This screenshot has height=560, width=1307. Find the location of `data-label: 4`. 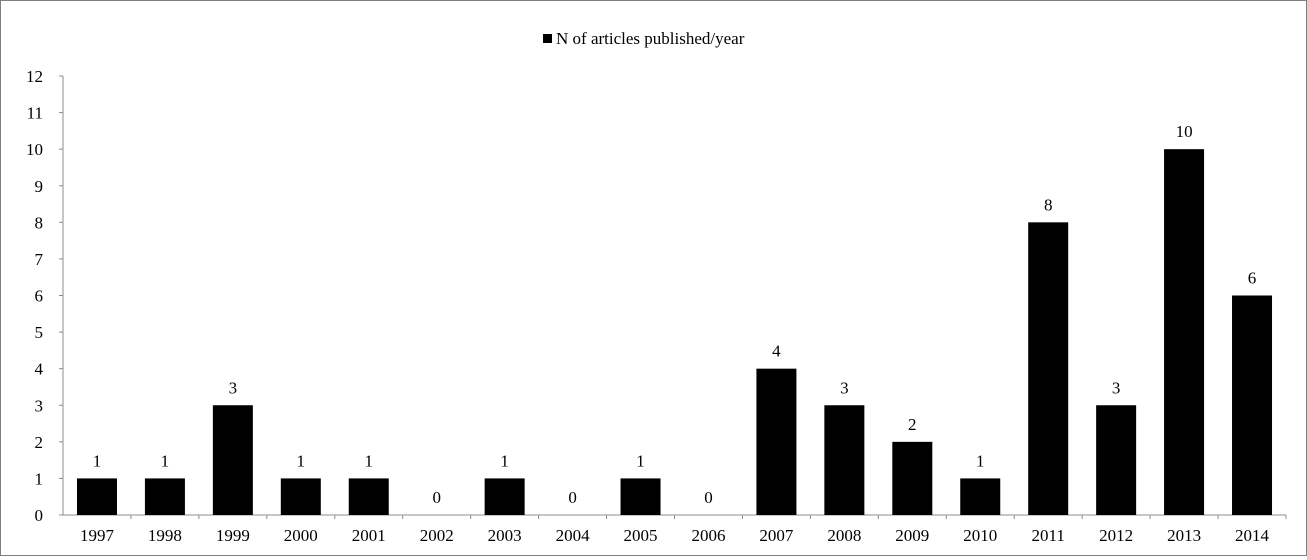

data-label: 4 is located at coordinates (776, 351).